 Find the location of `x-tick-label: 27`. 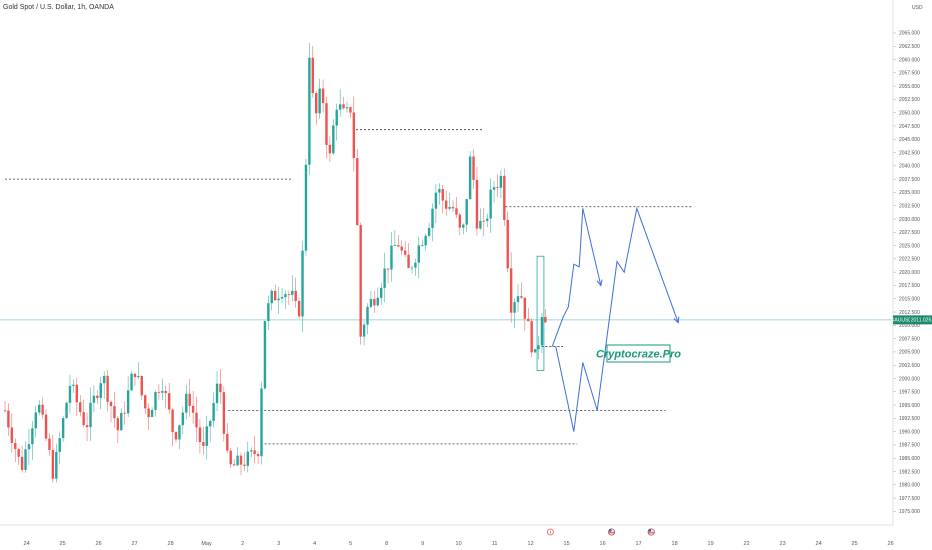

x-tick-label: 27 is located at coordinates (135, 544).